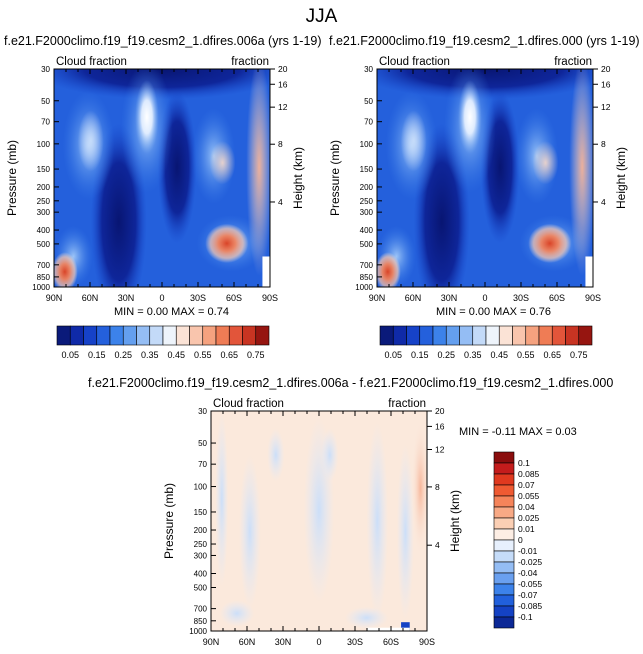  Describe the element at coordinates (437, 487) in the screenshot. I see `y-right-tick-label: 8` at that location.